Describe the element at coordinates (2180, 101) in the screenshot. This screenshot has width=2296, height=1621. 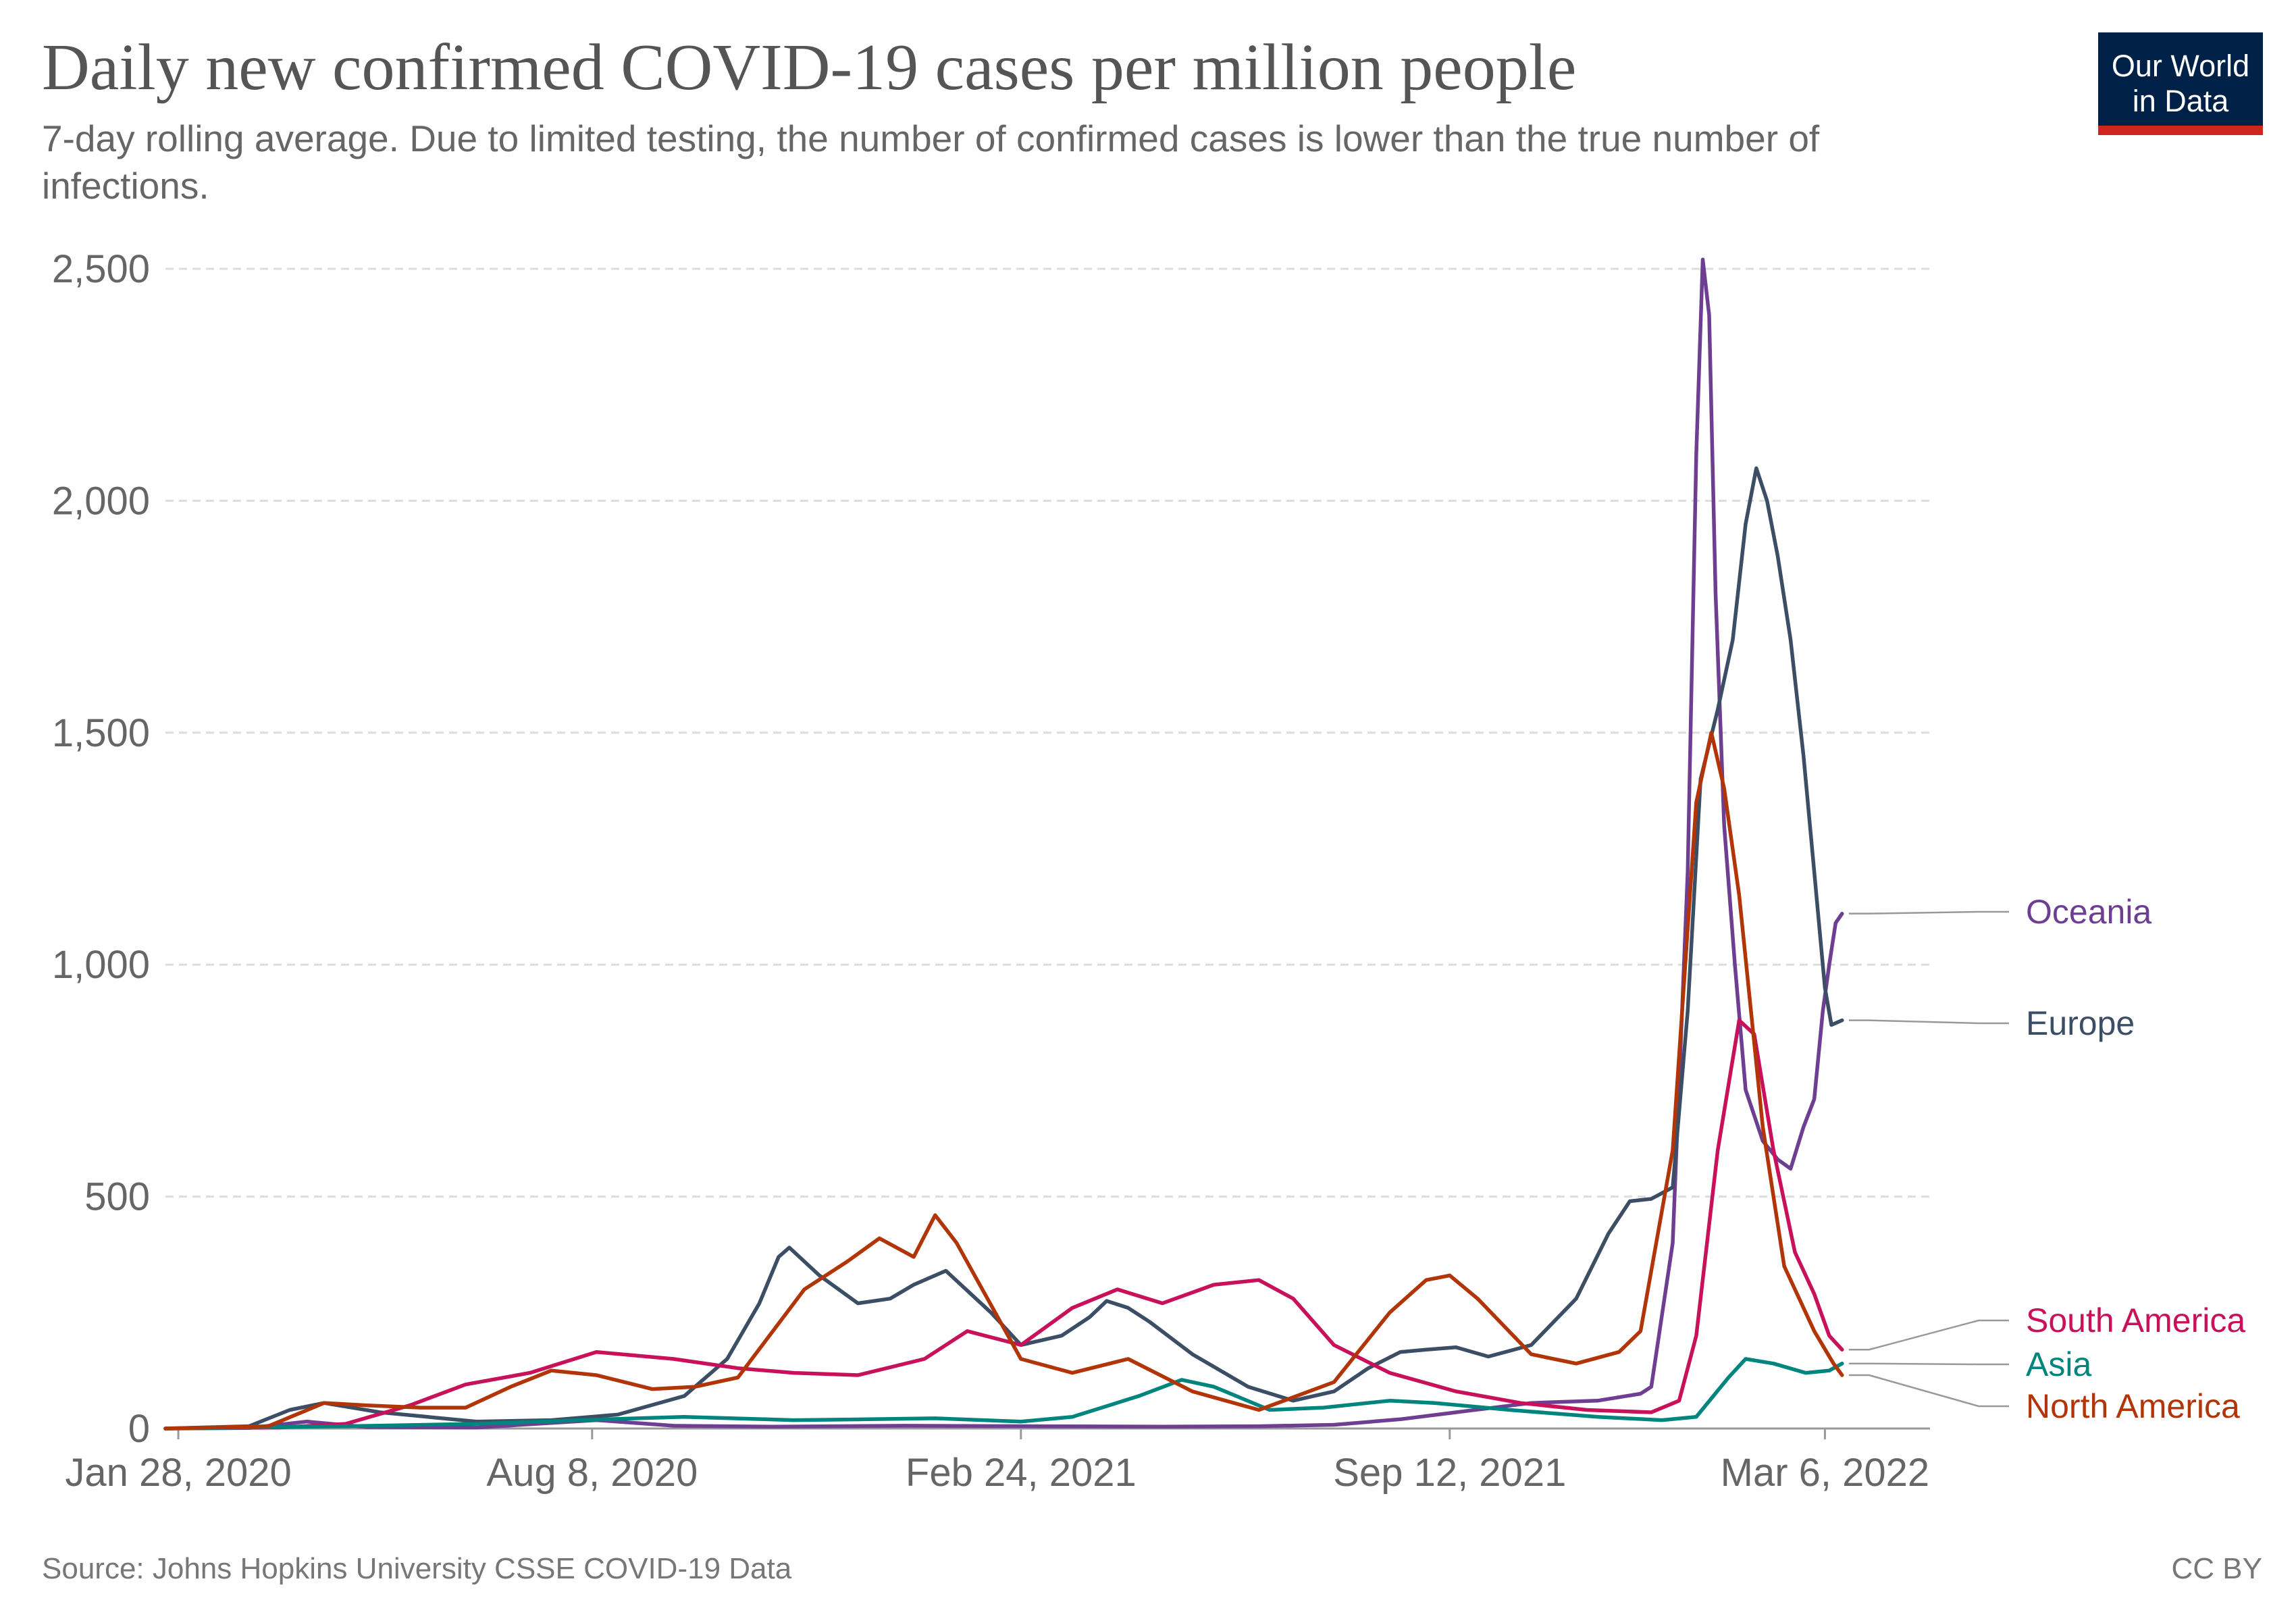
I see `logo-line-2: in Data` at that location.